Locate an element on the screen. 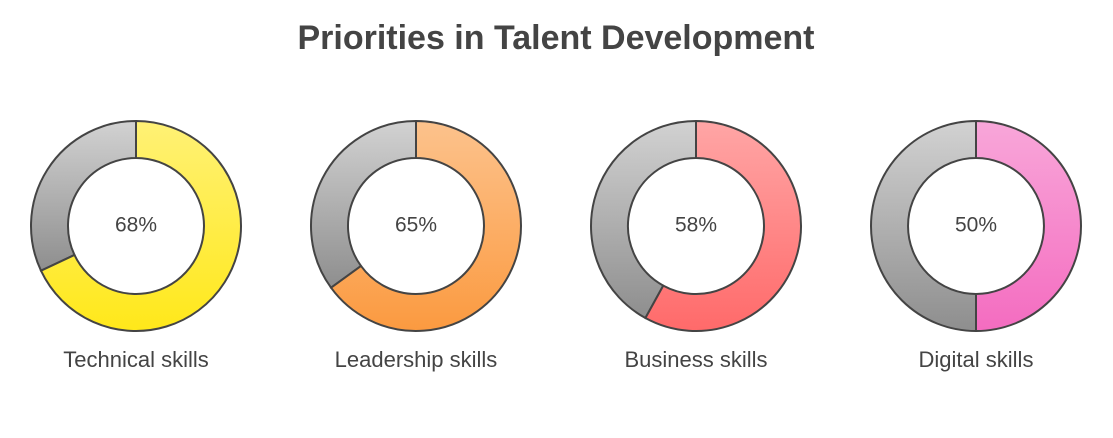 The image size is (1113, 438). page-title: Priorities in Talent Development is located at coordinates (555, 38).